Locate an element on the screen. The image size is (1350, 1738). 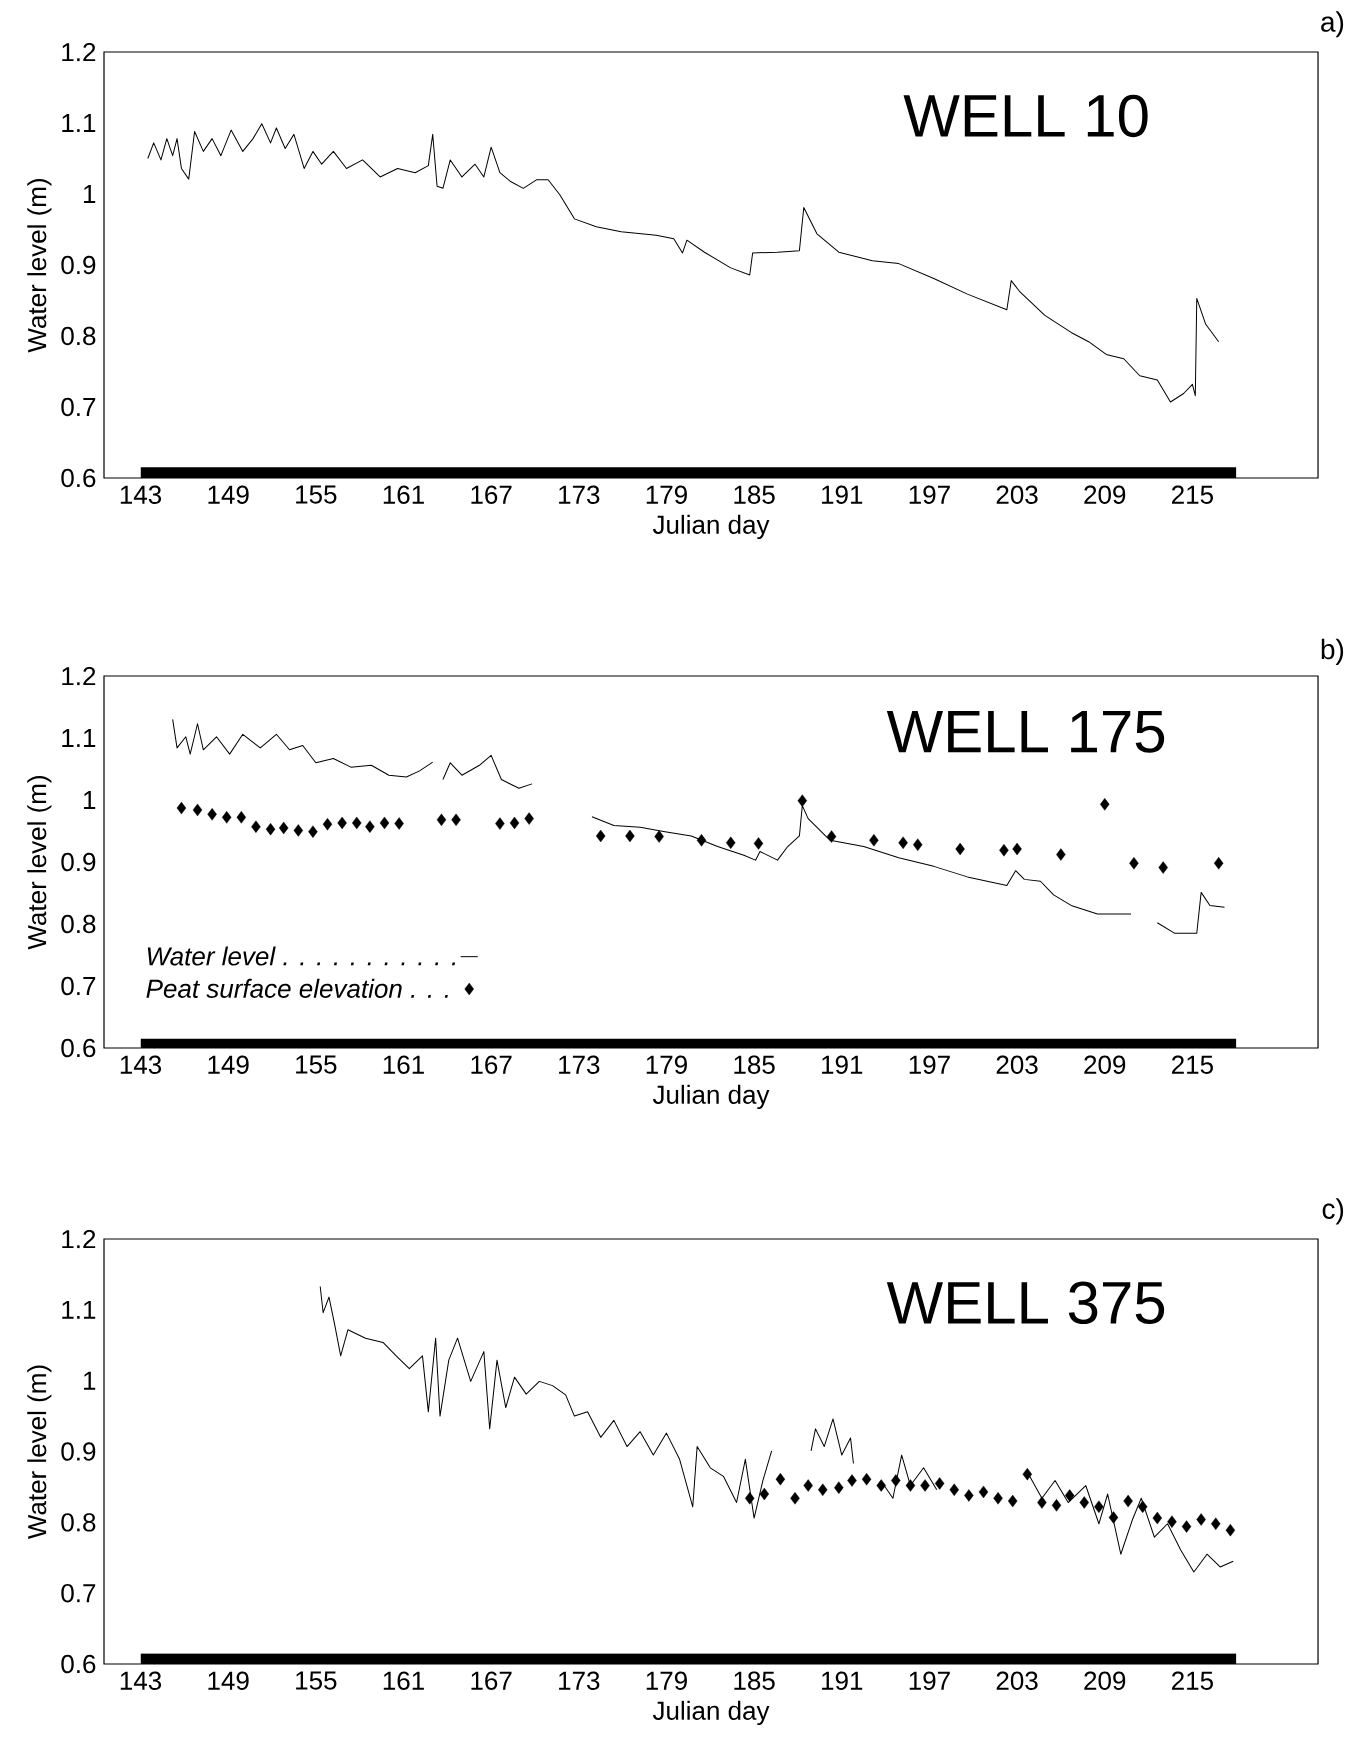
text: WELL 375 is located at coordinates (1025, 1302).